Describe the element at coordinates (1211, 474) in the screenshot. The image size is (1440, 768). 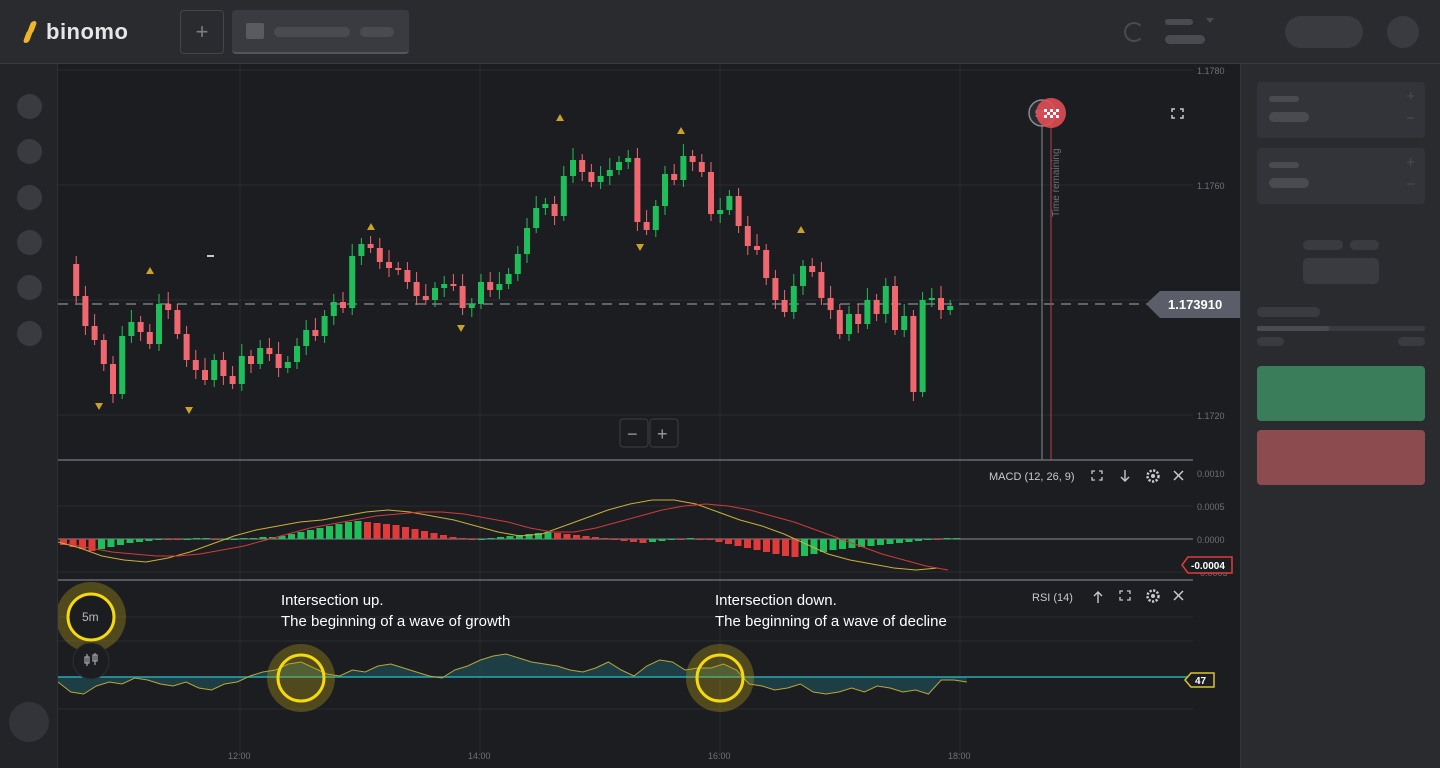
I see `macd-tick-1: 0.0010` at that location.